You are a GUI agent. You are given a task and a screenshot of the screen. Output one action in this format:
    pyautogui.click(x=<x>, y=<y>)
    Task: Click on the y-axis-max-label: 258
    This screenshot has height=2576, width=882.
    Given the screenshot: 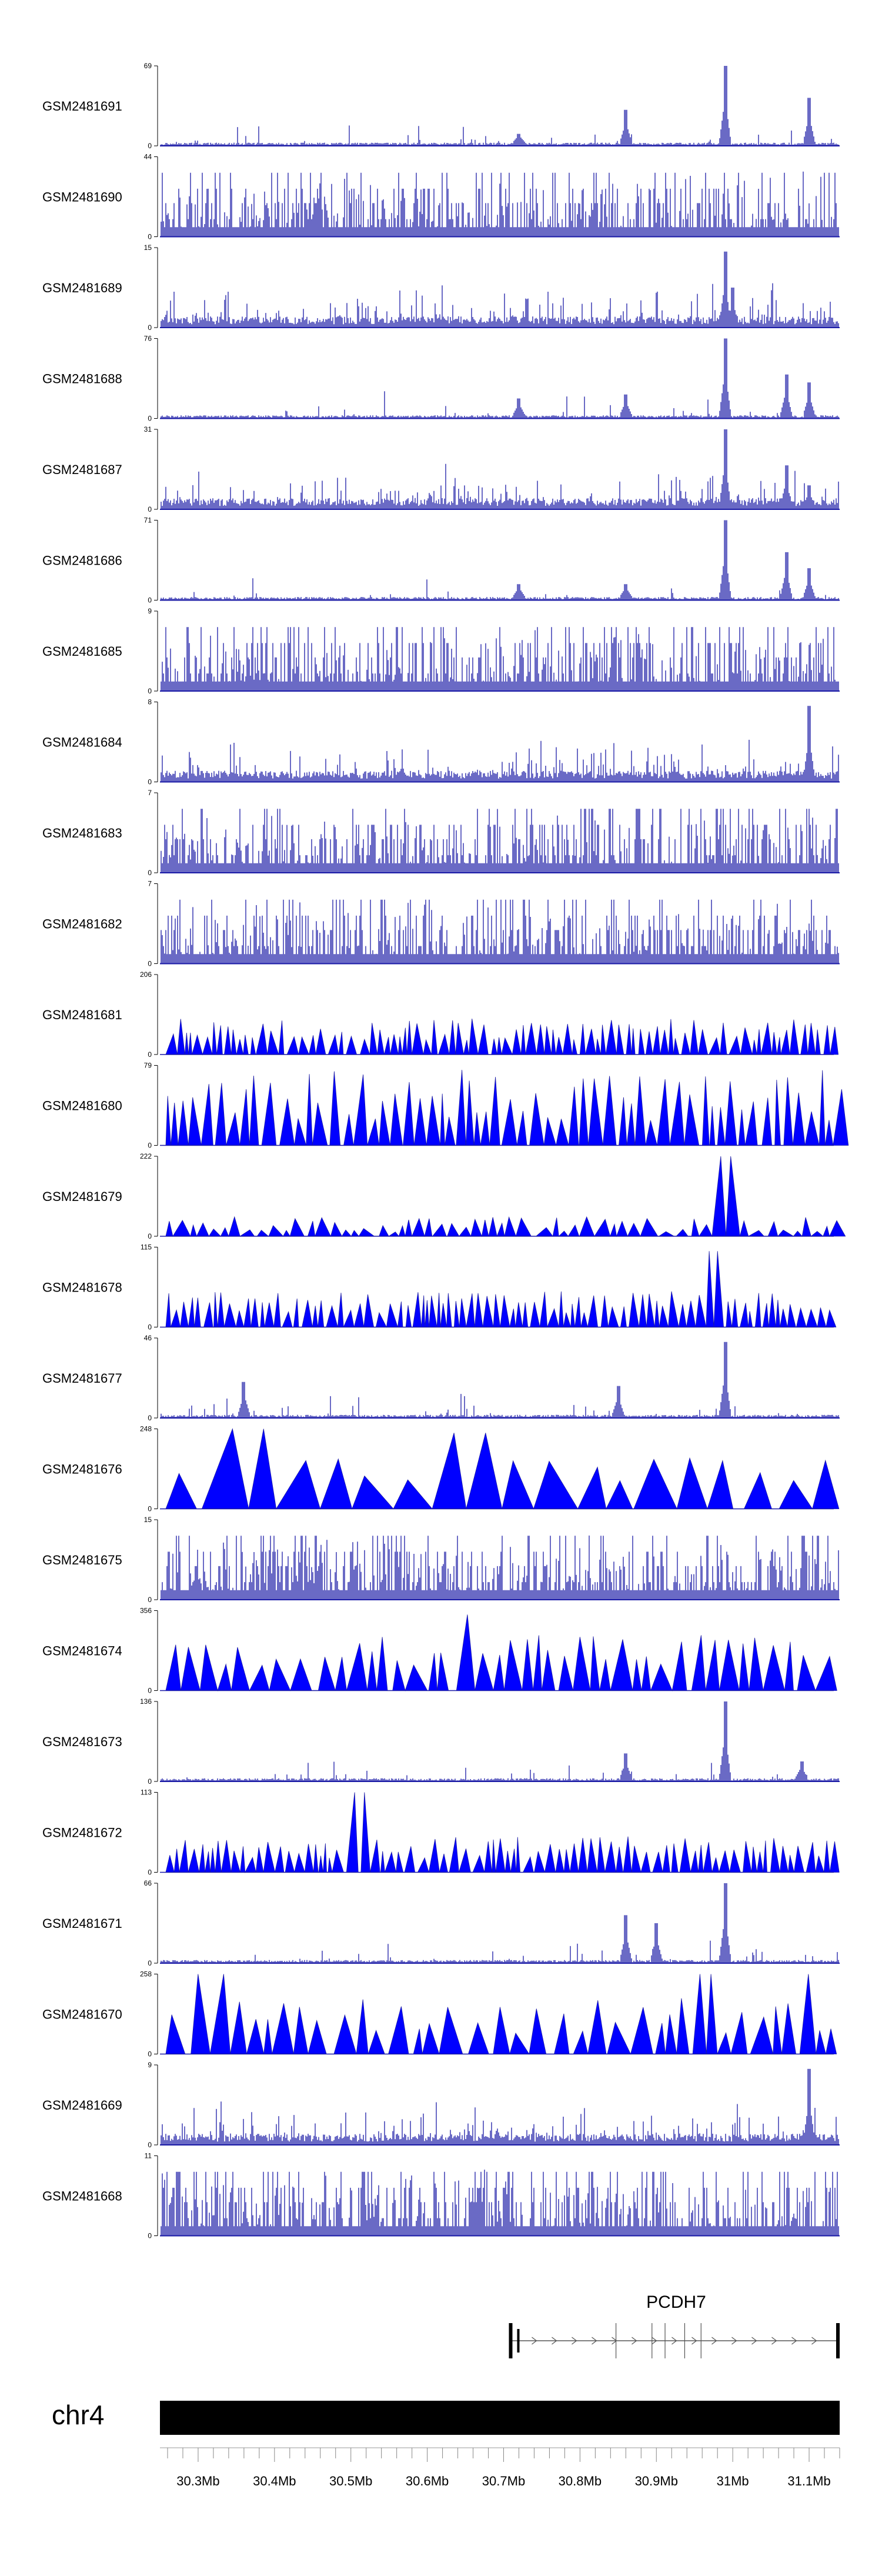 What is the action you would take?
    pyautogui.click(x=146, y=1974)
    